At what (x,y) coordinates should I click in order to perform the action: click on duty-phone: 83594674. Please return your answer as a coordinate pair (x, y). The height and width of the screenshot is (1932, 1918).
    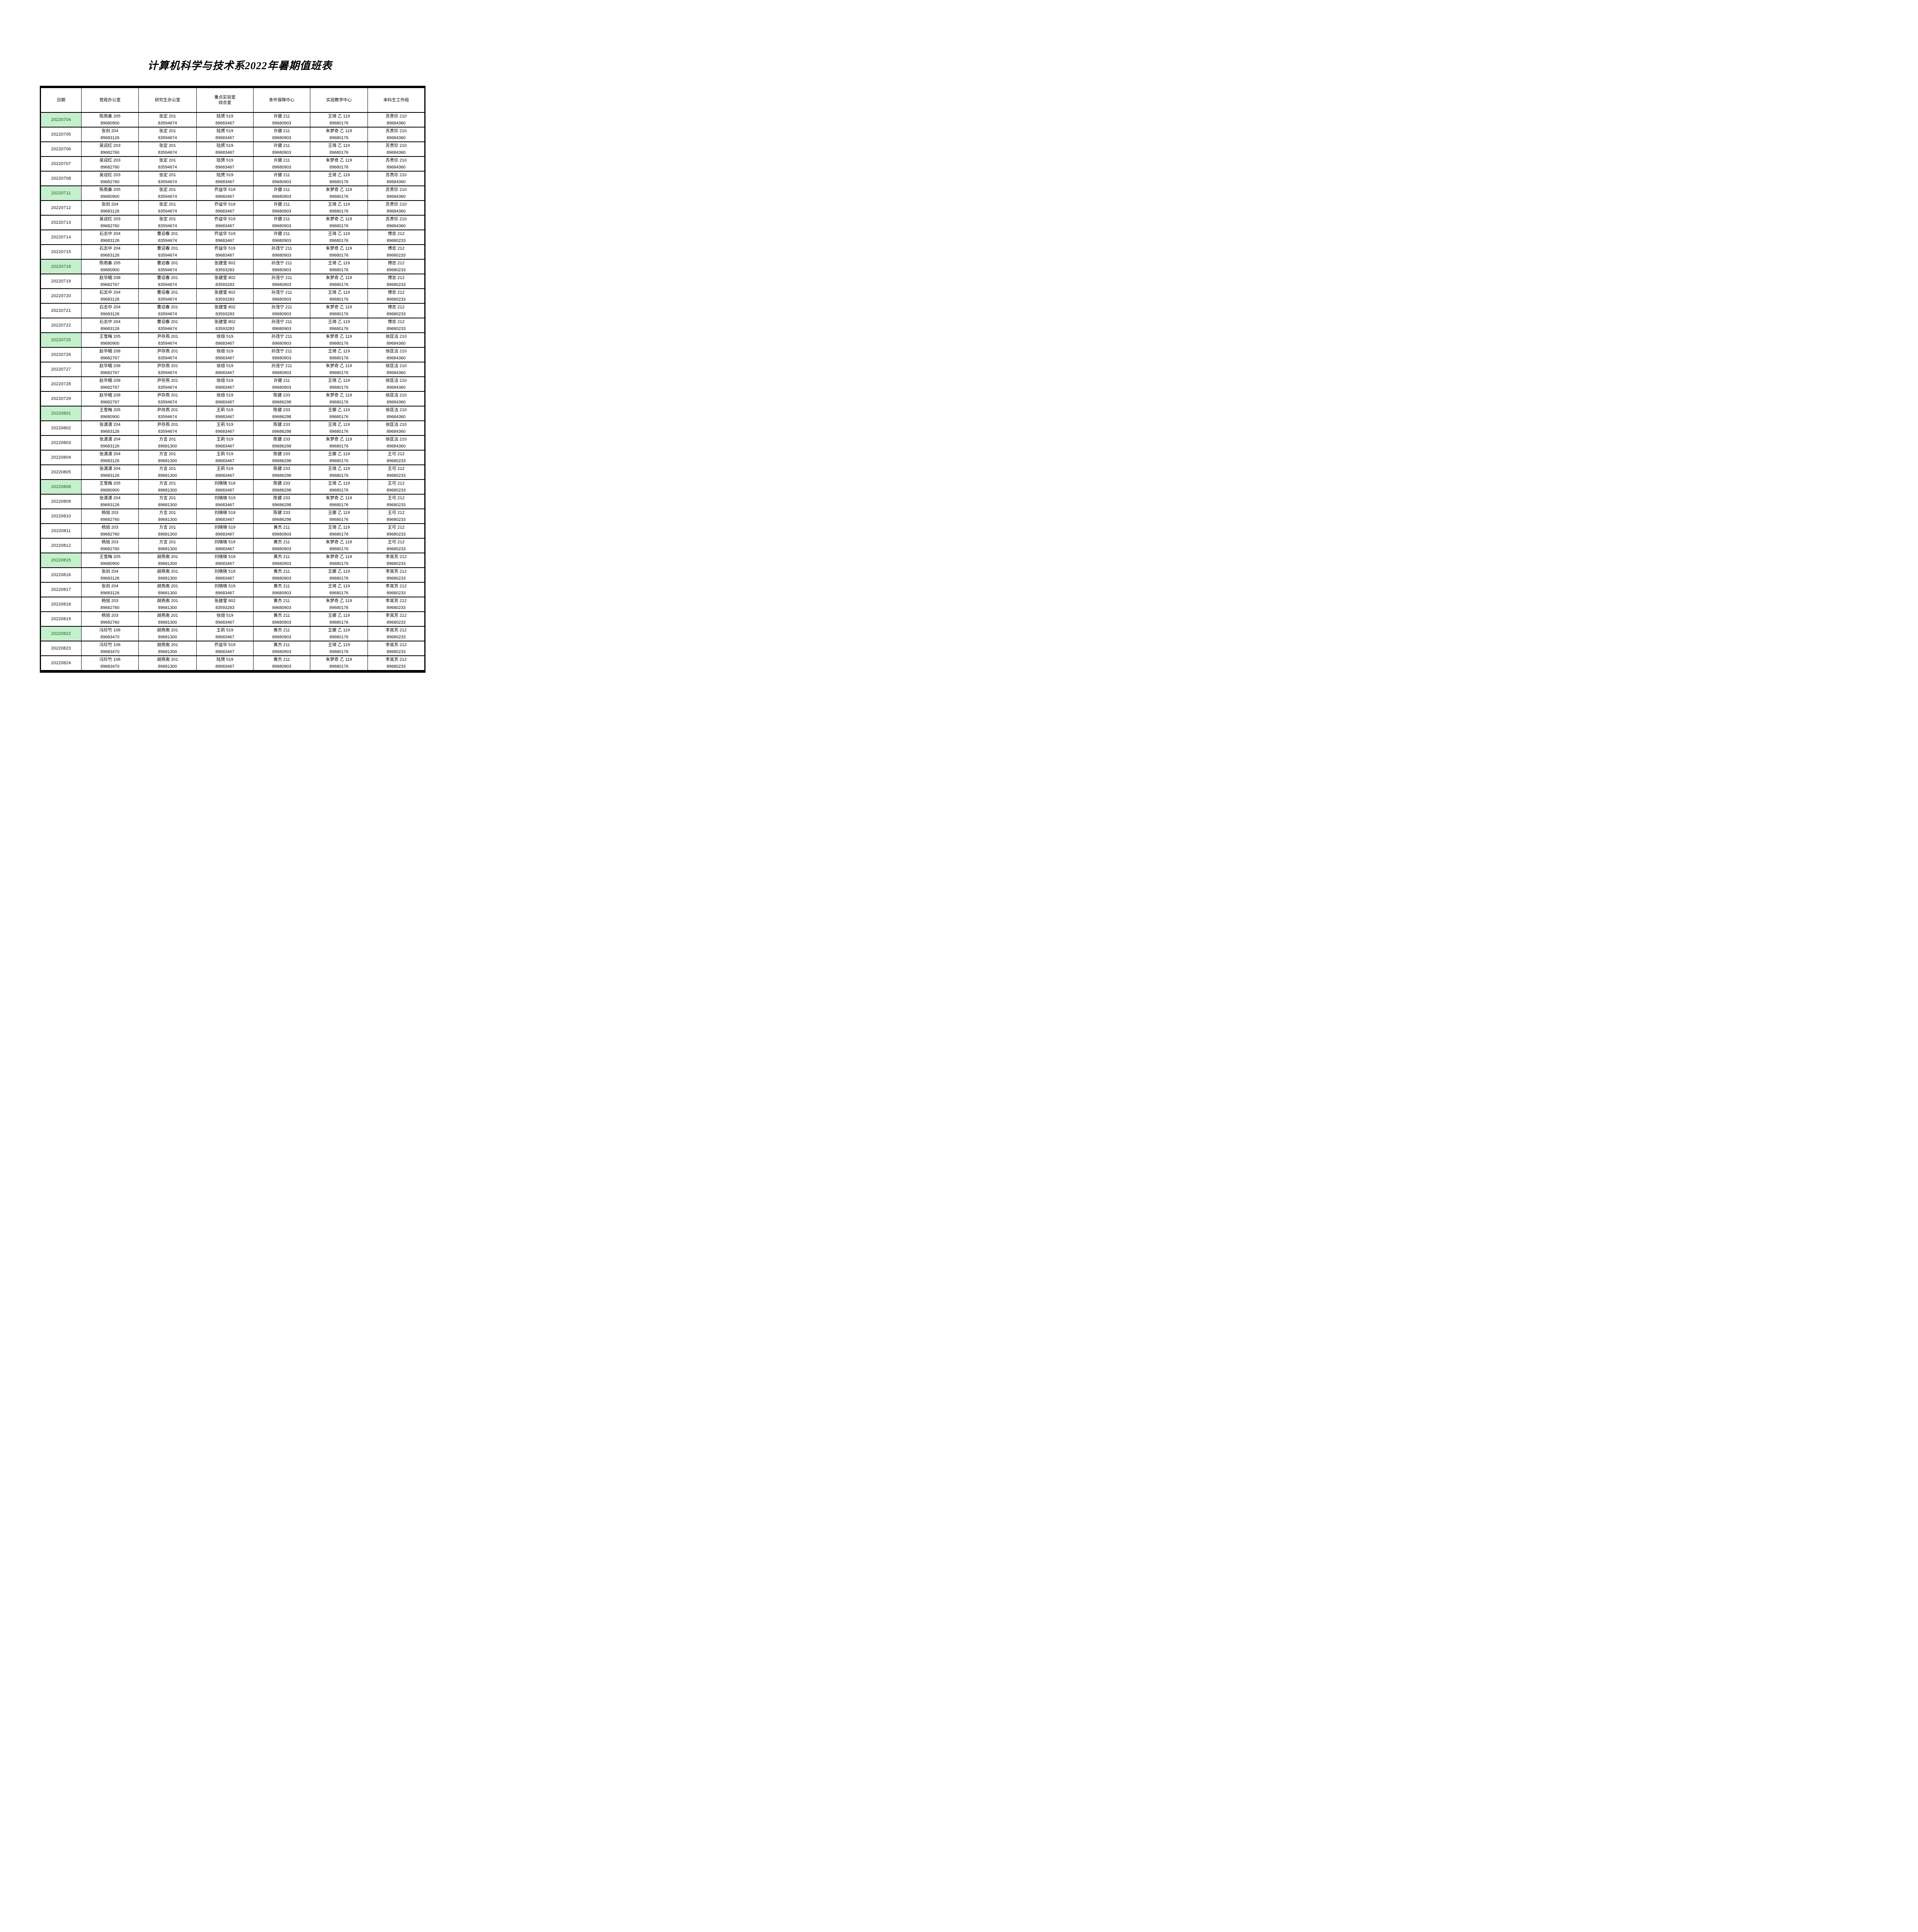
    Looking at the image, I should click on (167, 373).